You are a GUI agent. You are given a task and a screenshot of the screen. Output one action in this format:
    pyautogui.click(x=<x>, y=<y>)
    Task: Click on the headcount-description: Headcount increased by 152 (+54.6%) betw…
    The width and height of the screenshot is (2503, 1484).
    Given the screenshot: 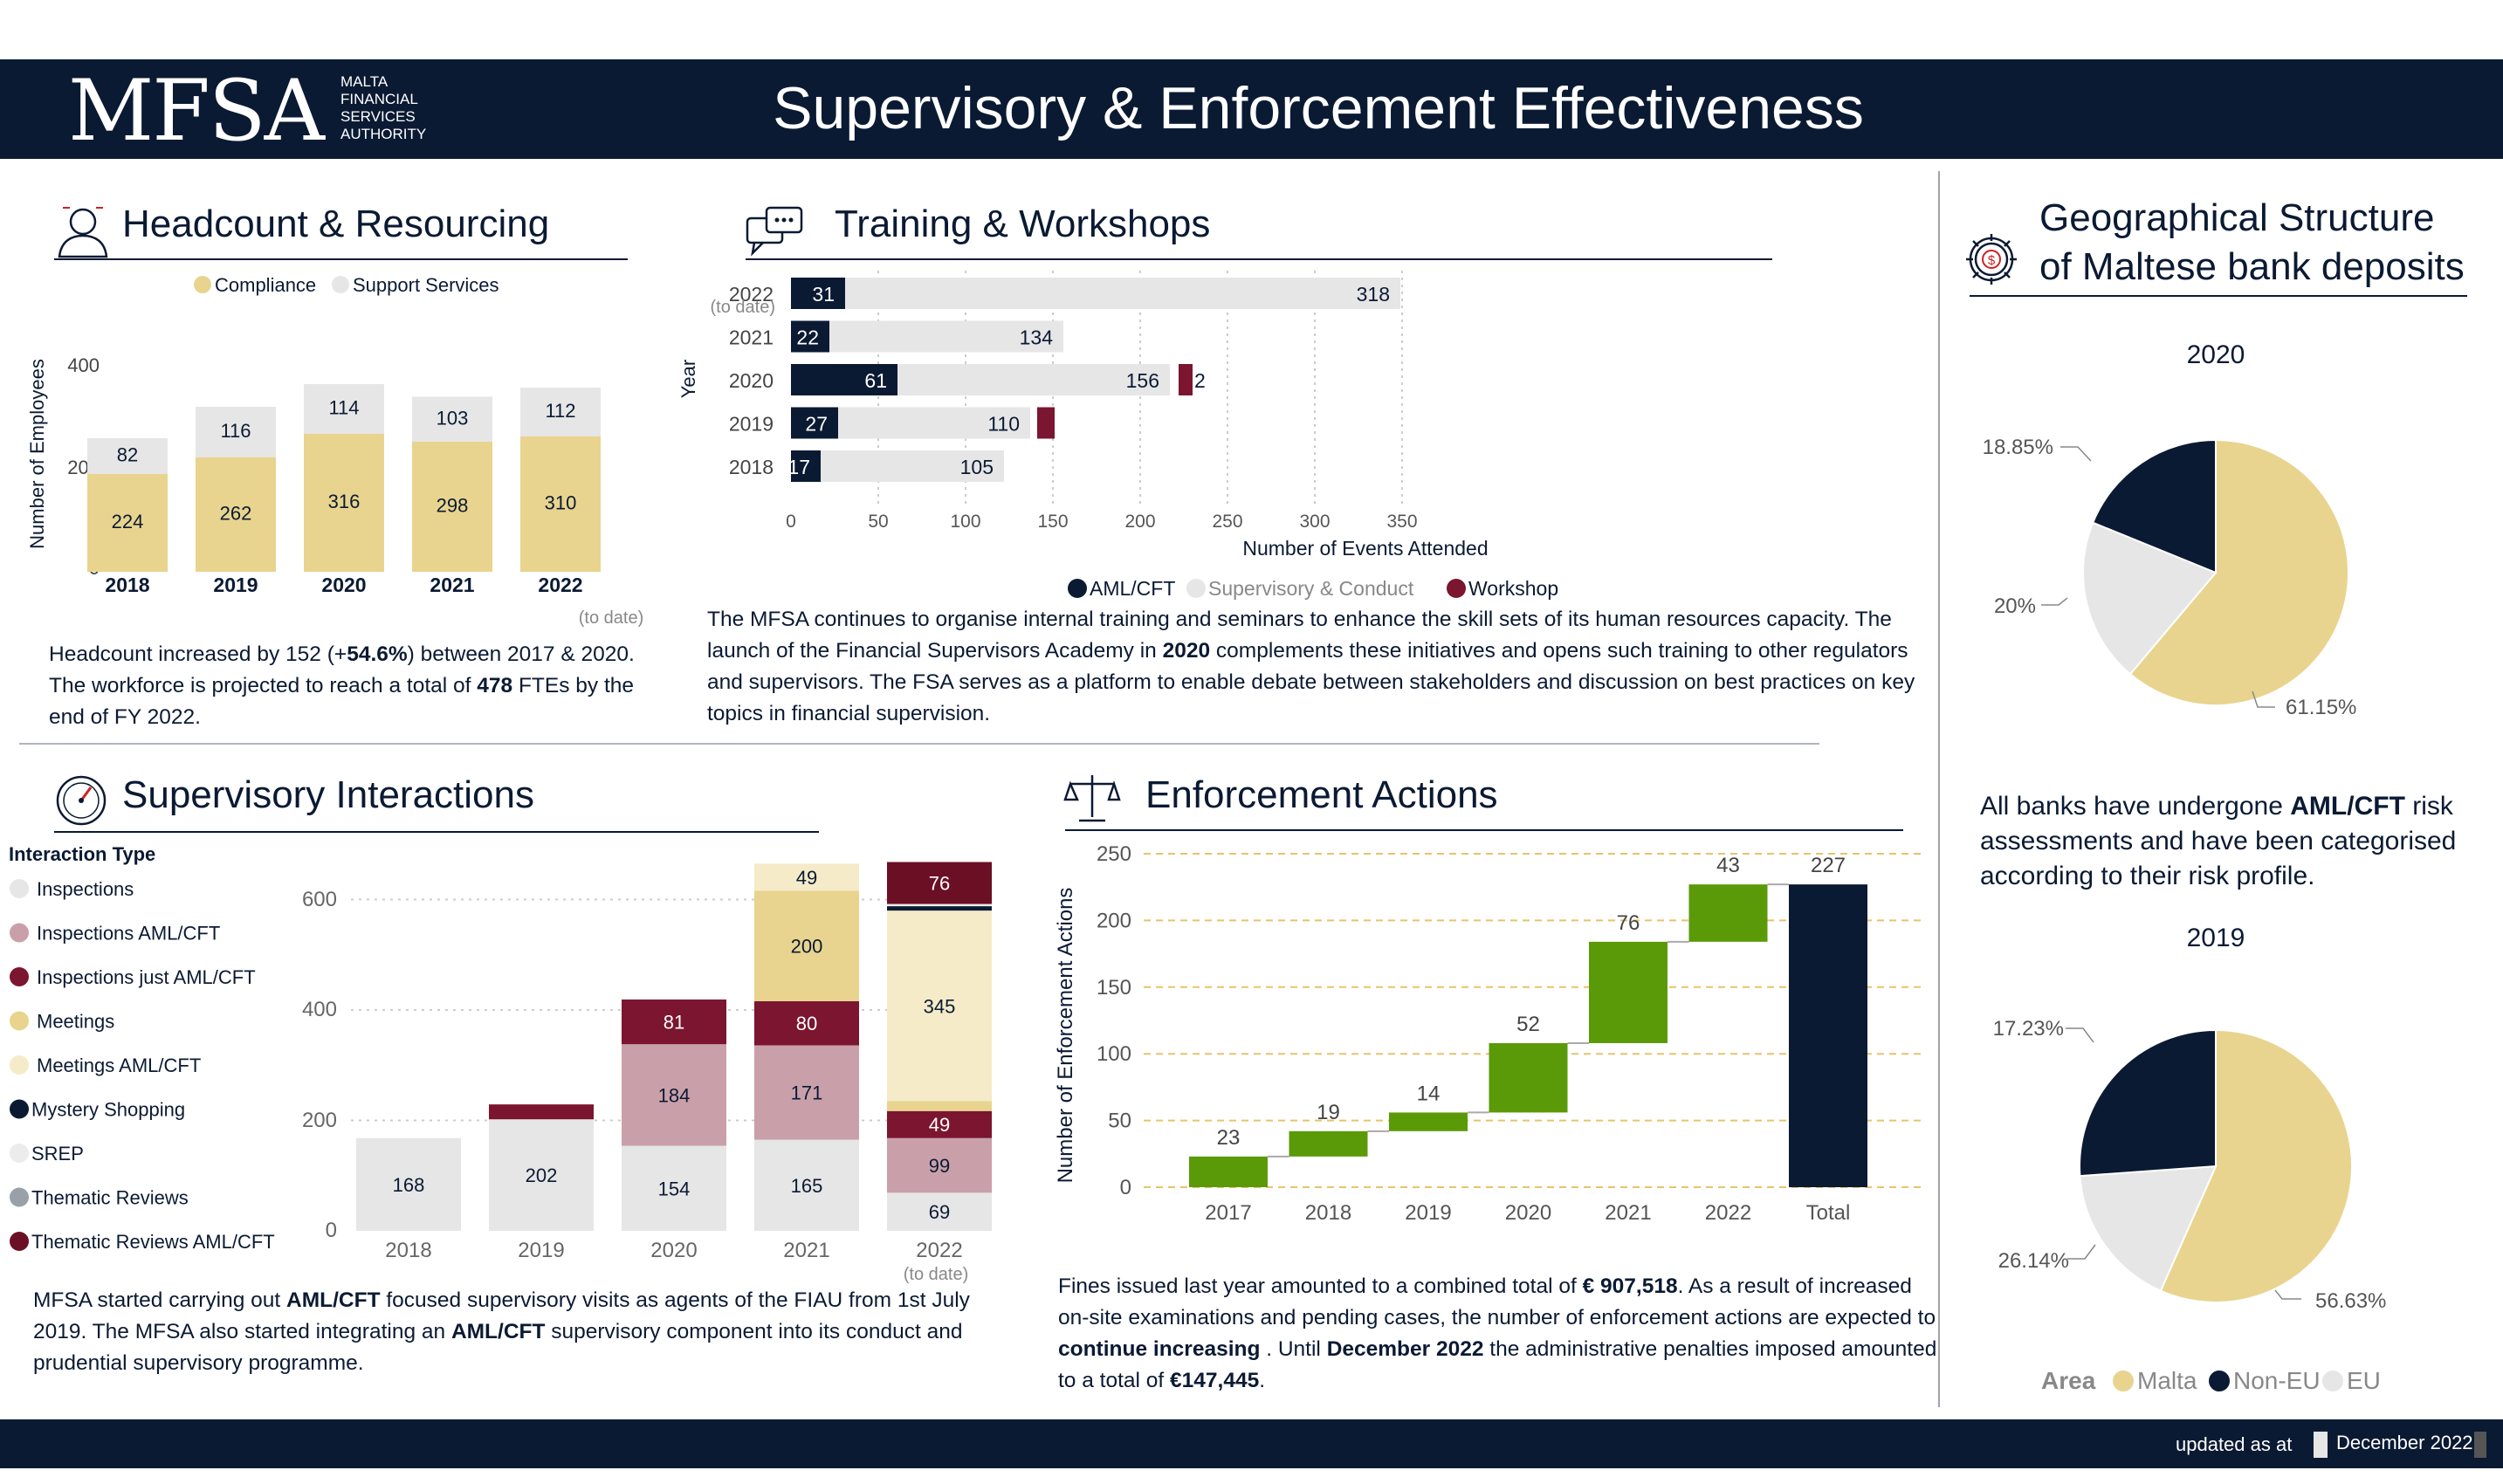 What is the action you would take?
    pyautogui.click(x=354, y=686)
    